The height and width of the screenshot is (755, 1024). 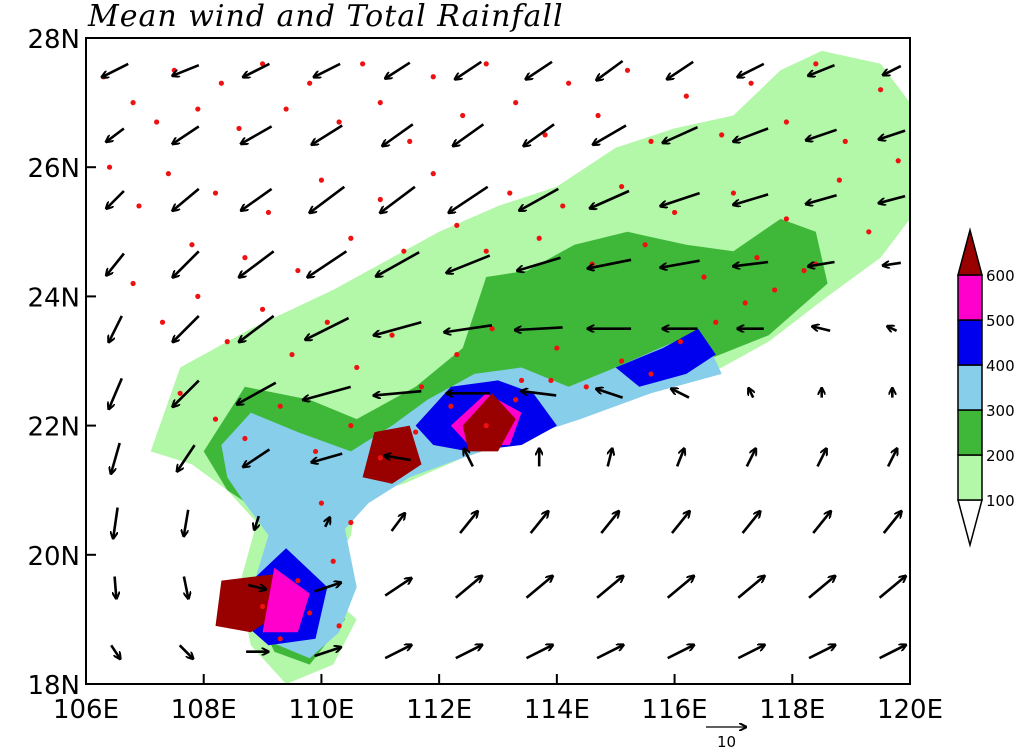 I want to click on colorbar-label-5: 600, so click(x=1000, y=276).